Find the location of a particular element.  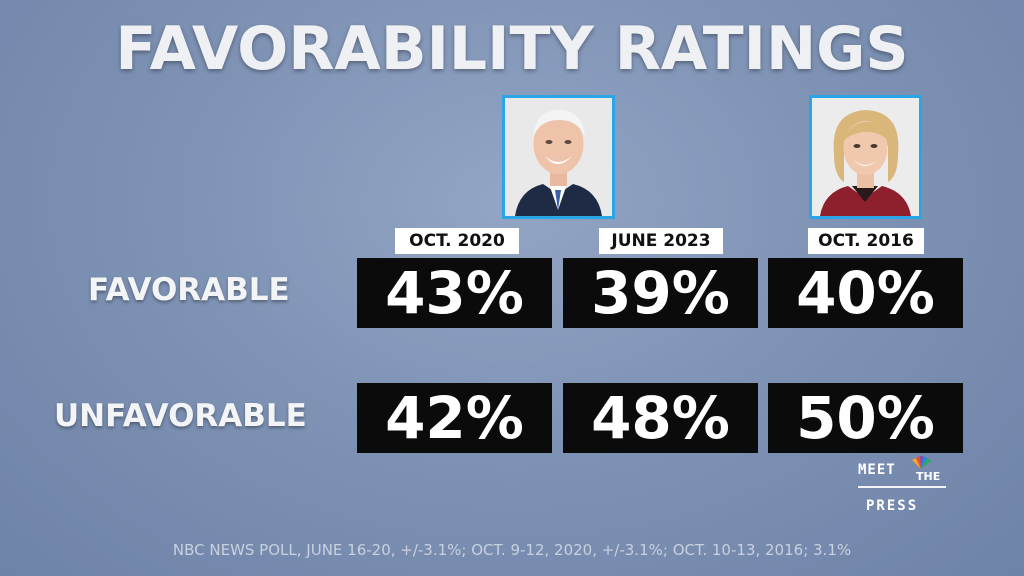

meet-the-press-logo: MEET THE PRESS is located at coordinates (903, 488).